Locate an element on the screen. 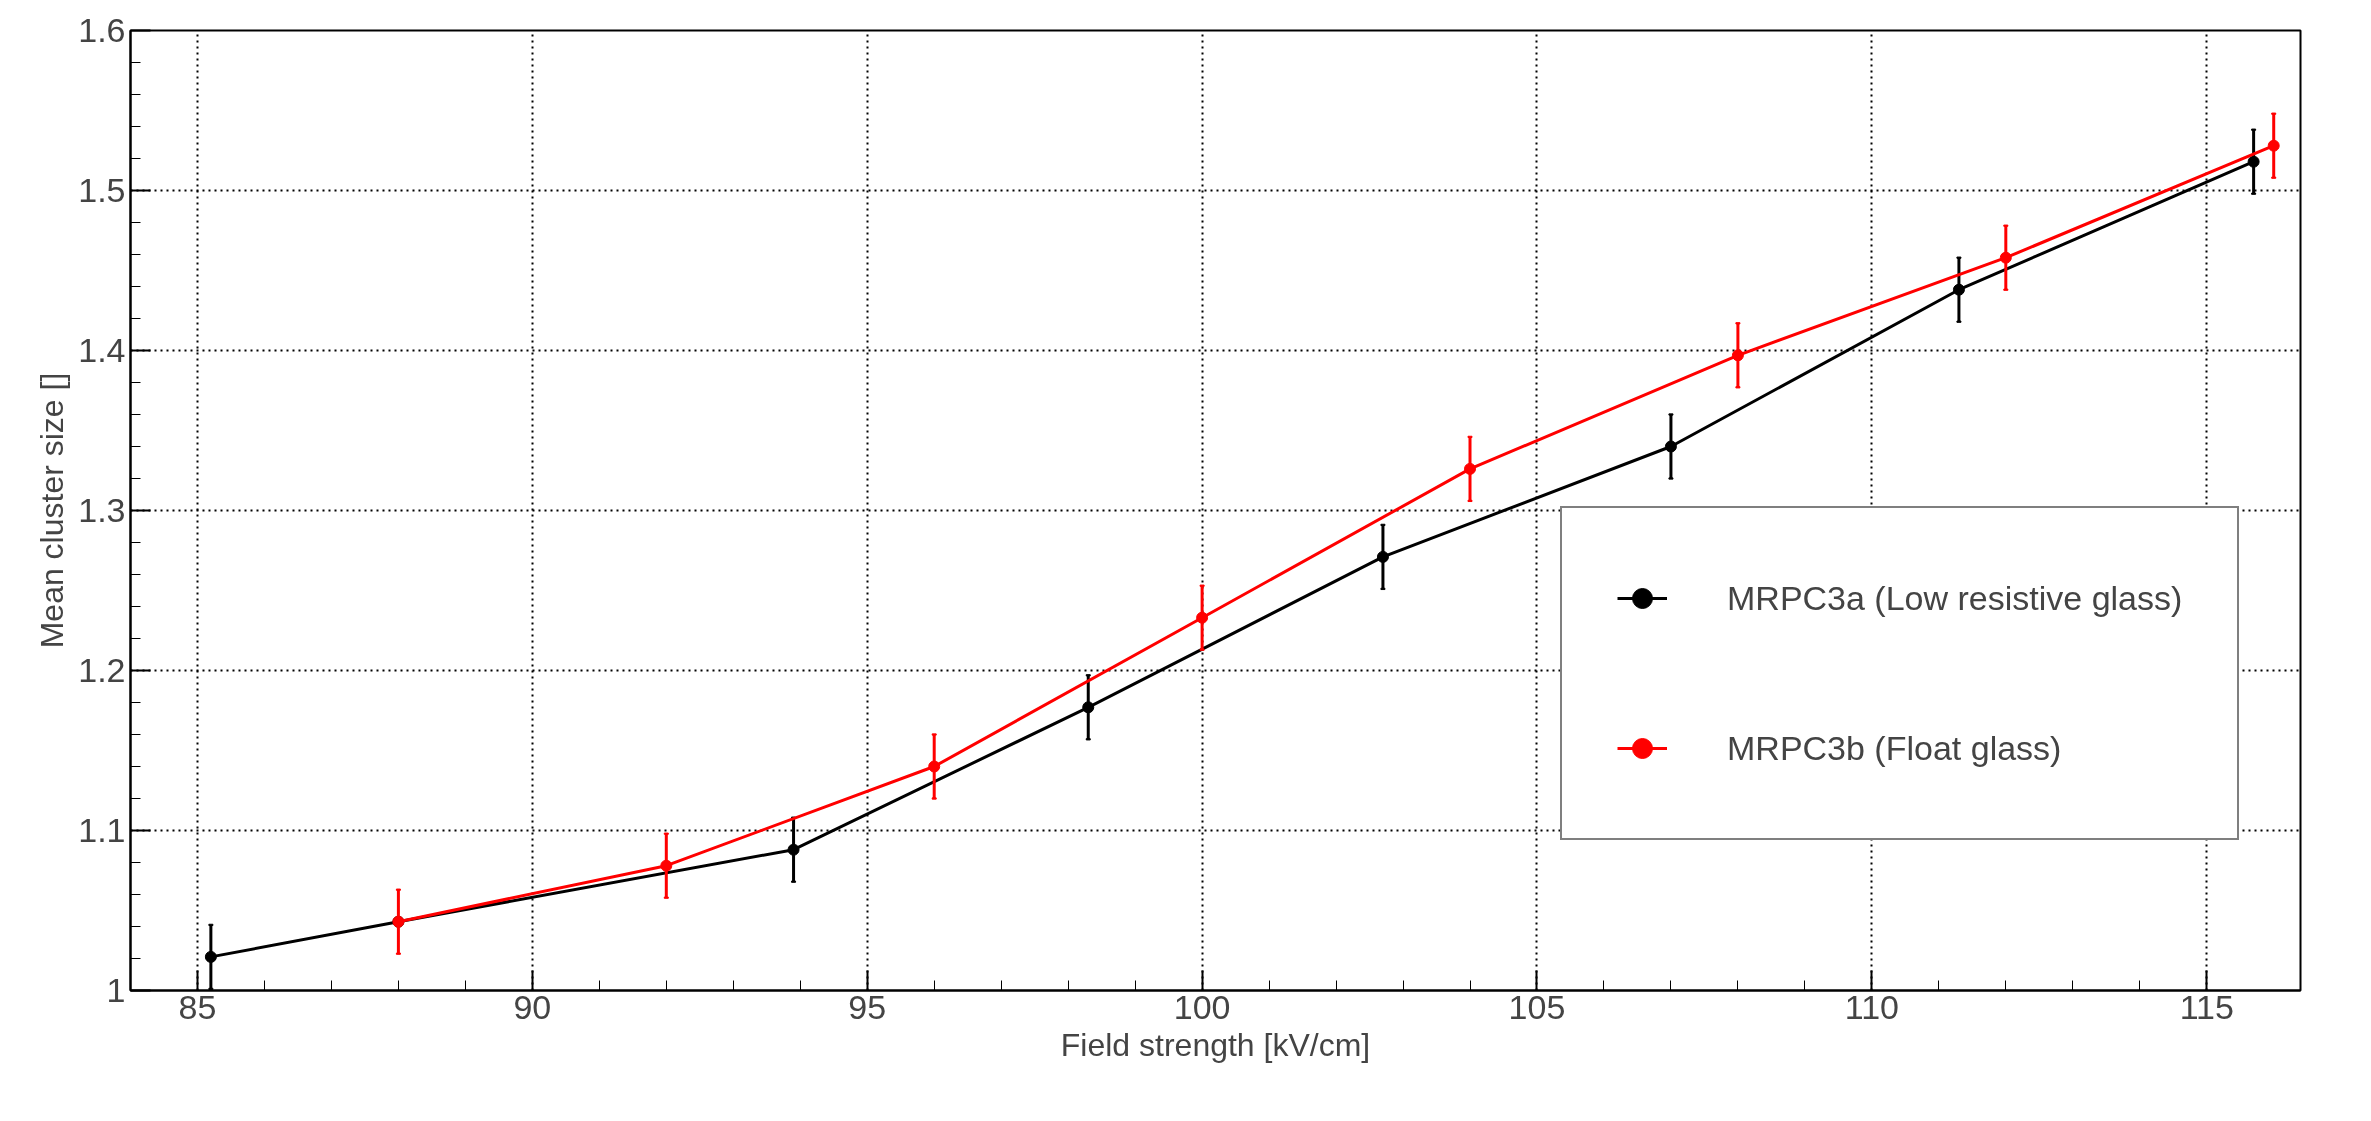 This screenshot has height=1121, width=2371. y-axis-title: Mean cluster size [] is located at coordinates (52, 510).